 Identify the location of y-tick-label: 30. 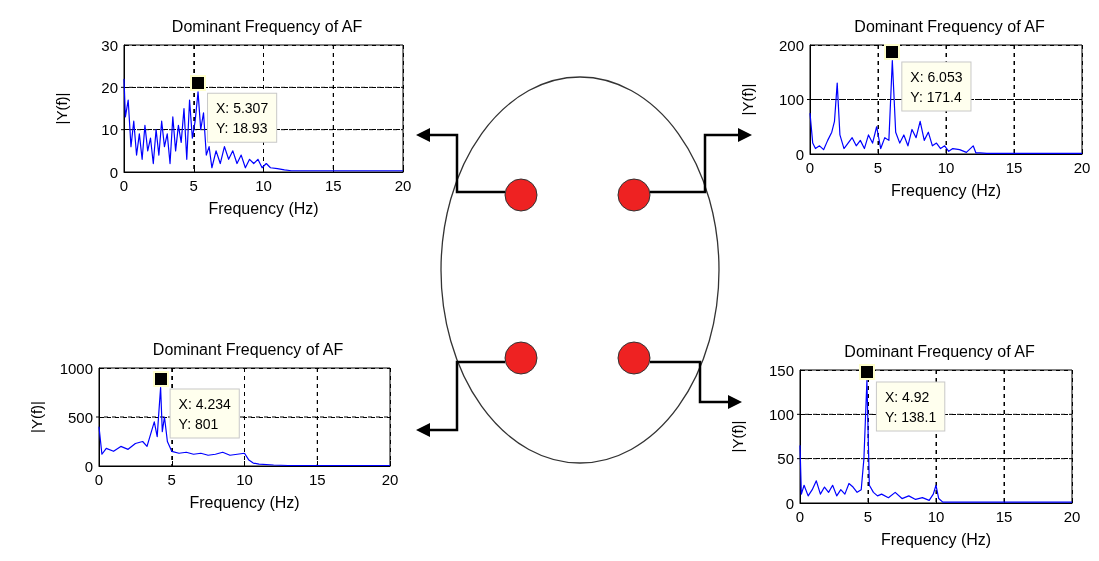
(109, 45).